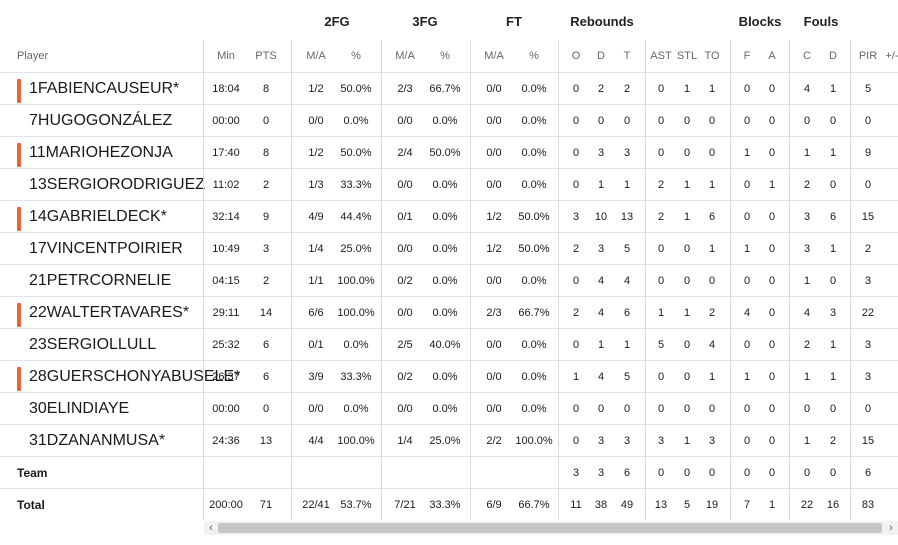  I want to click on player-name-link: 14 GABRIEL DECK *, so click(98, 216).